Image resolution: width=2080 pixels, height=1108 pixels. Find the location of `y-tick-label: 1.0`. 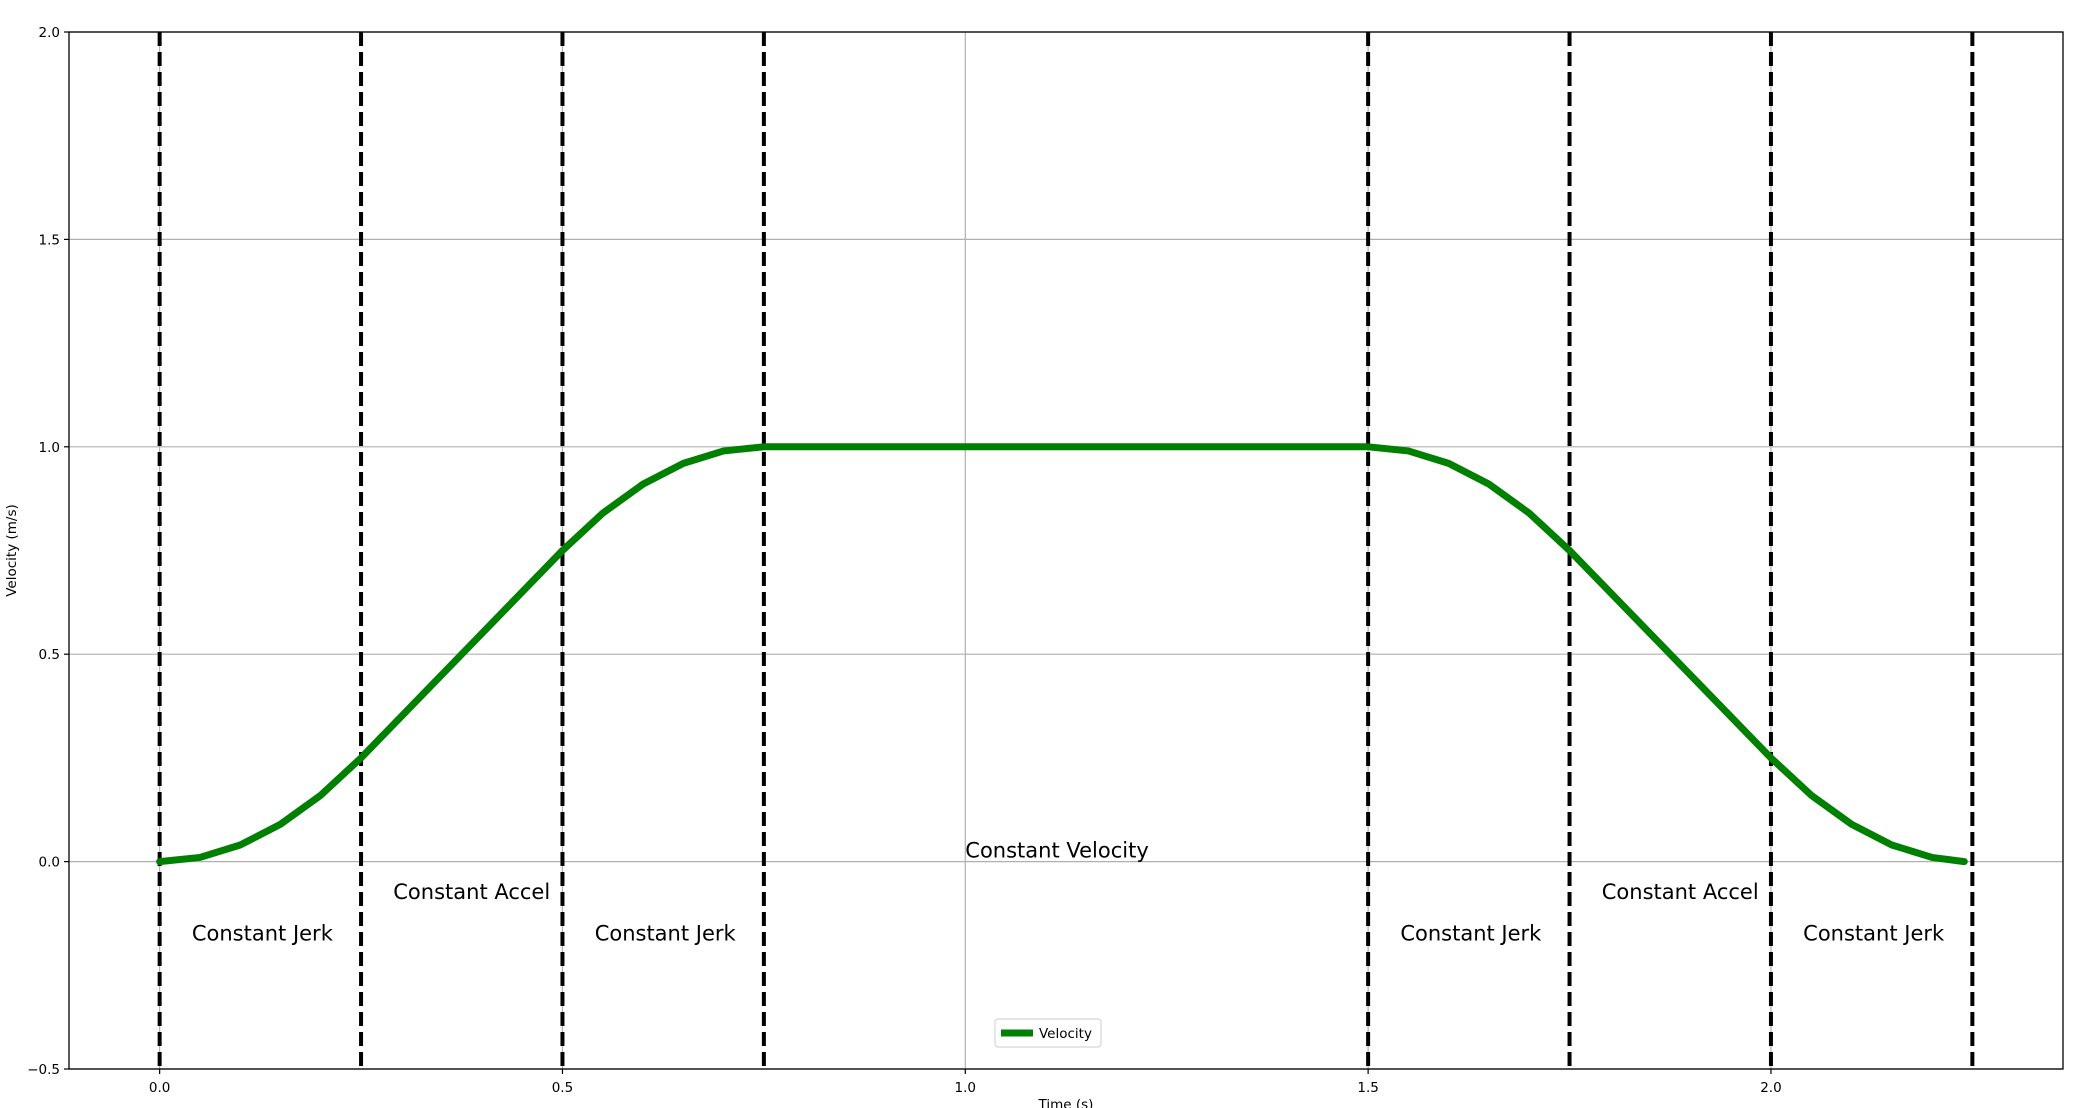

y-tick-label: 1.0 is located at coordinates (49, 448).